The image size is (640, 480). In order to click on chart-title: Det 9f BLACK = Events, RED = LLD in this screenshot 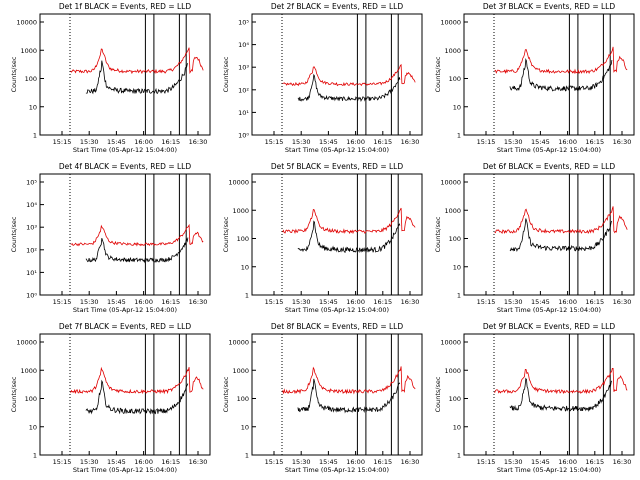, I will do `click(549, 326)`.